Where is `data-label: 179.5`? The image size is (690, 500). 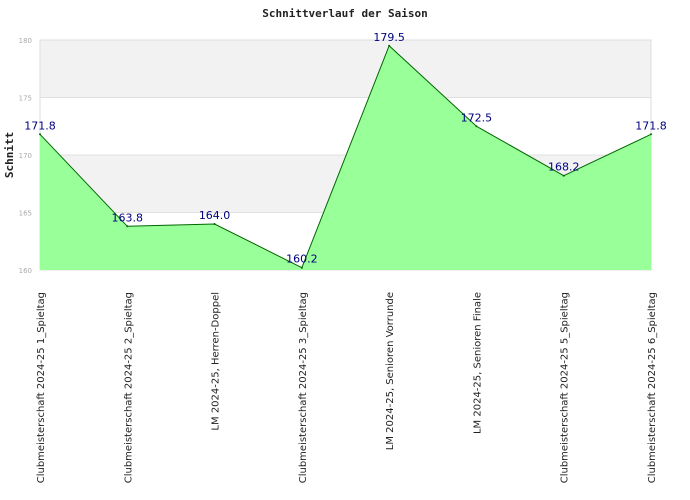
data-label: 179.5 is located at coordinates (389, 37).